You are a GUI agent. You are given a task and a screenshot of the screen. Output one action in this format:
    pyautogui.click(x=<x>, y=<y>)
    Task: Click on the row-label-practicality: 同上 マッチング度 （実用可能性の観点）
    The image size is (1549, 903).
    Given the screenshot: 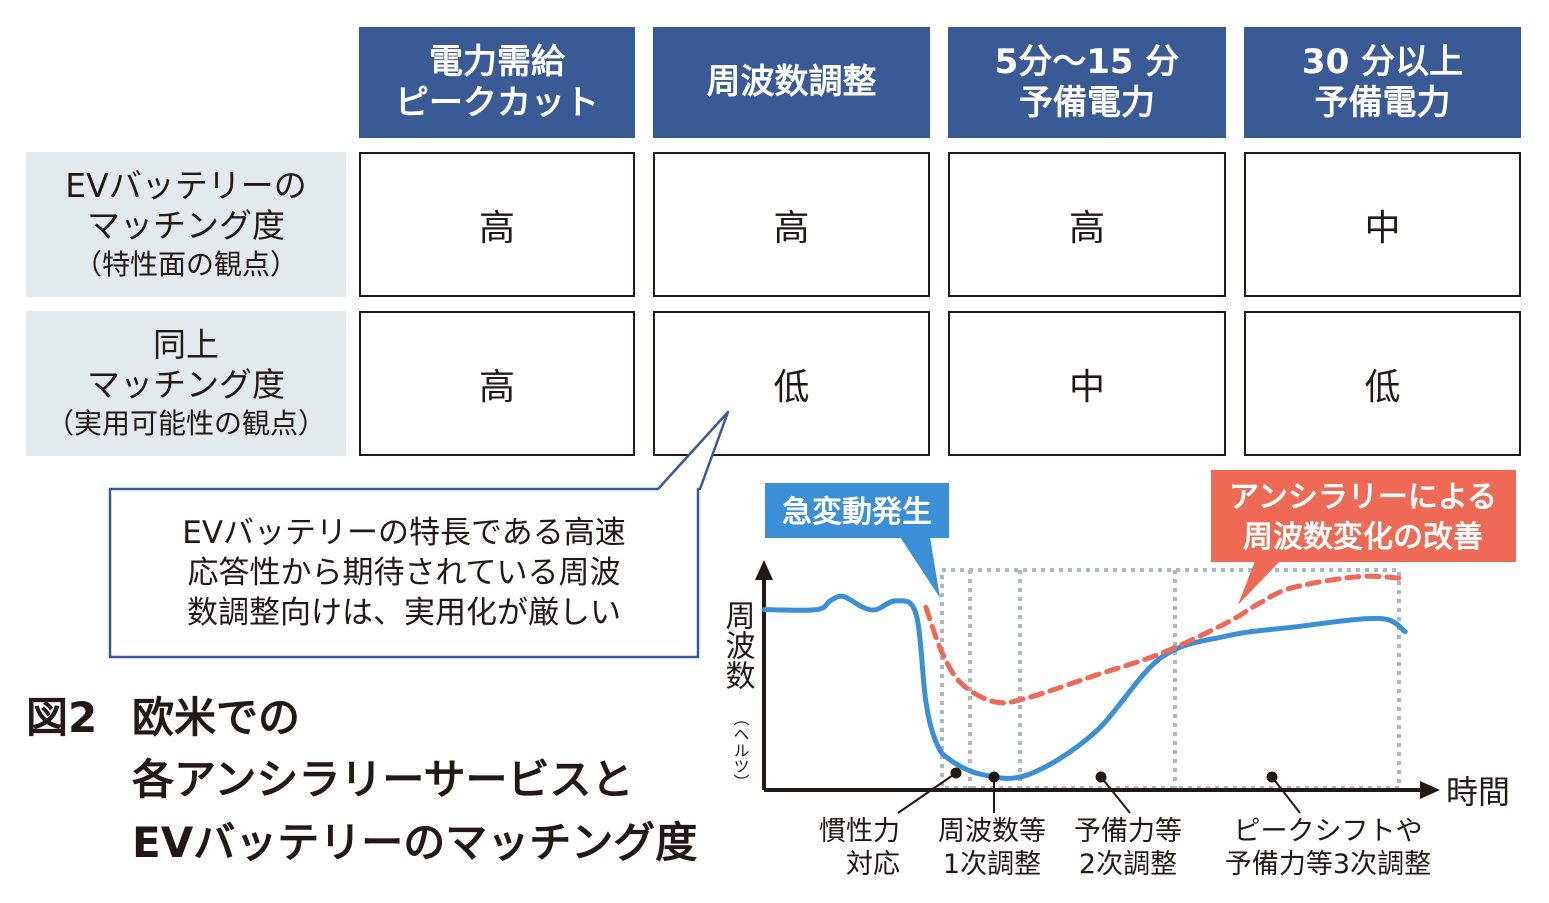 What is the action you would take?
    pyautogui.click(x=186, y=383)
    